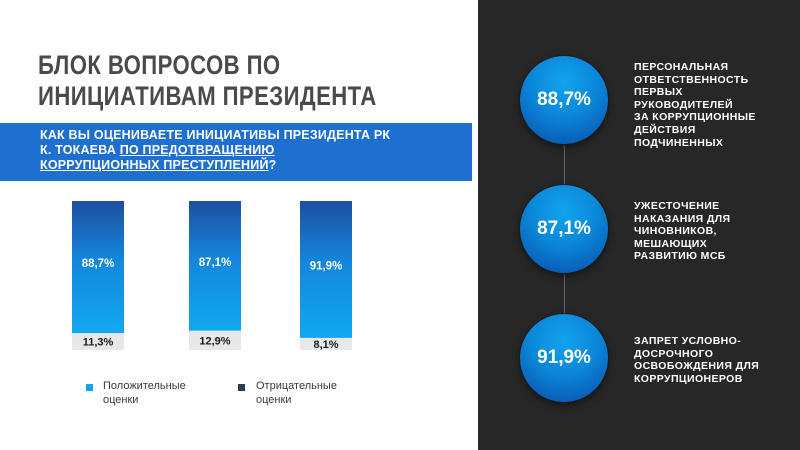 This screenshot has width=800, height=450. I want to click on legend-negative-line-1: Отрицательные, so click(296, 386).